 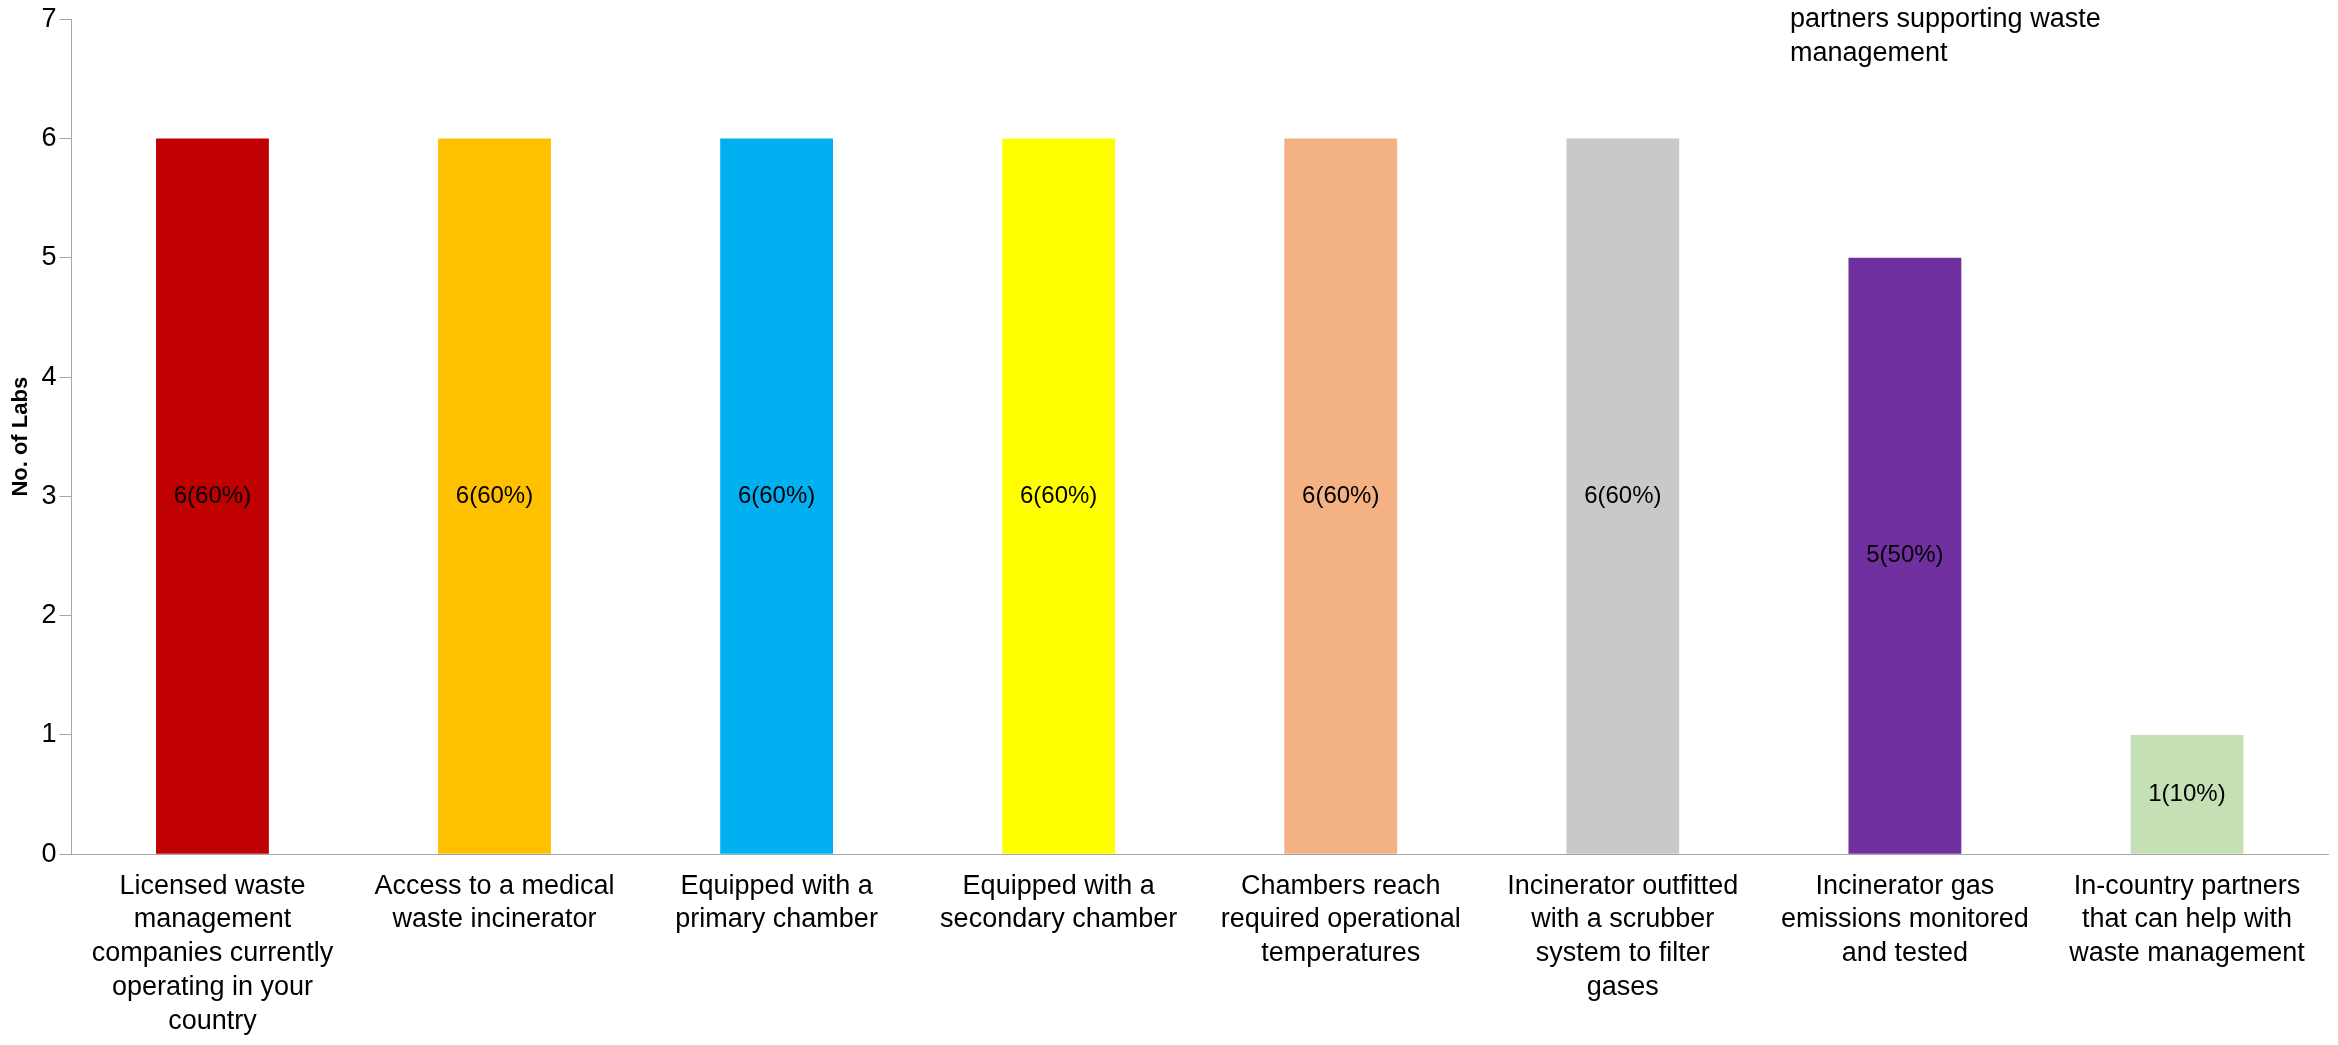 I want to click on data-label: 5(50%), so click(x=1905, y=554).